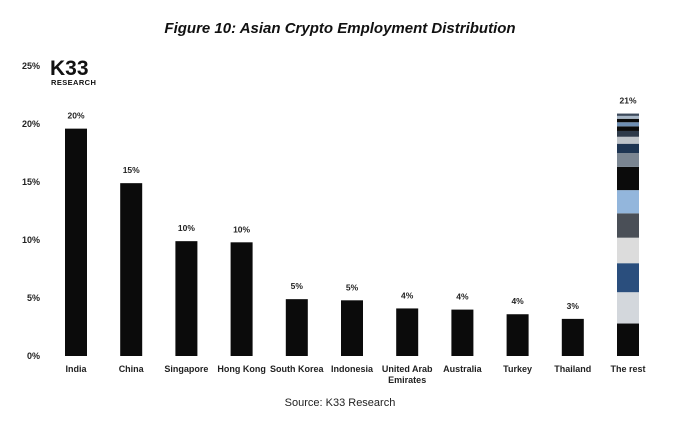 This screenshot has width=680, height=439. What do you see at coordinates (76, 369) in the screenshot?
I see `category-label: India` at bounding box center [76, 369].